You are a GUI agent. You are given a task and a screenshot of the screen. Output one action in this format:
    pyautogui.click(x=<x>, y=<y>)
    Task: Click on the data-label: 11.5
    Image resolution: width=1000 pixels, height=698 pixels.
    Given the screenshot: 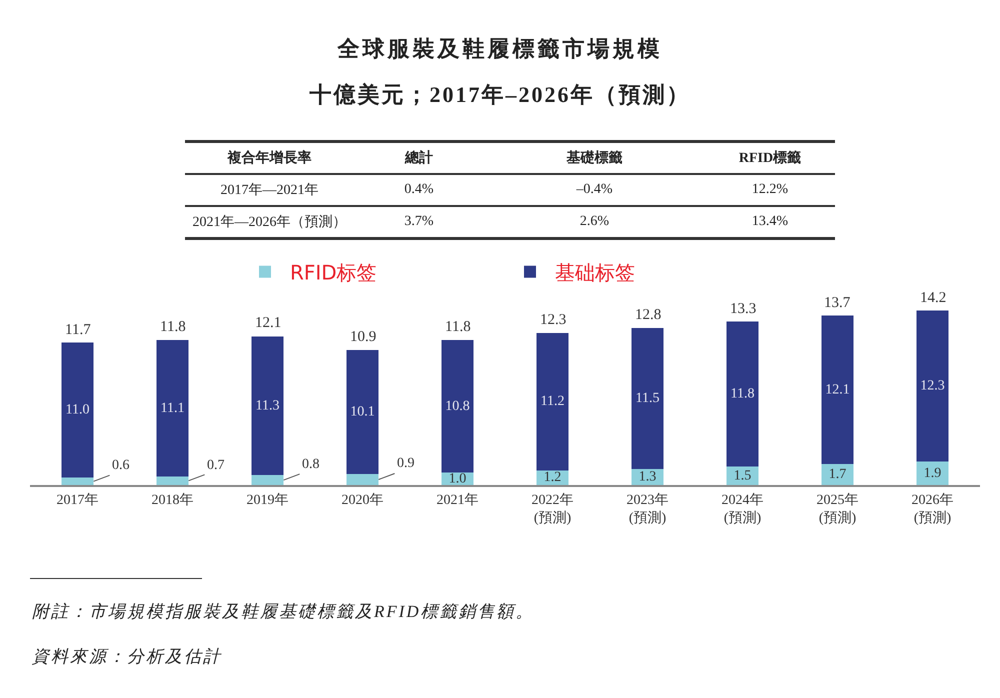 What is the action you would take?
    pyautogui.click(x=648, y=398)
    